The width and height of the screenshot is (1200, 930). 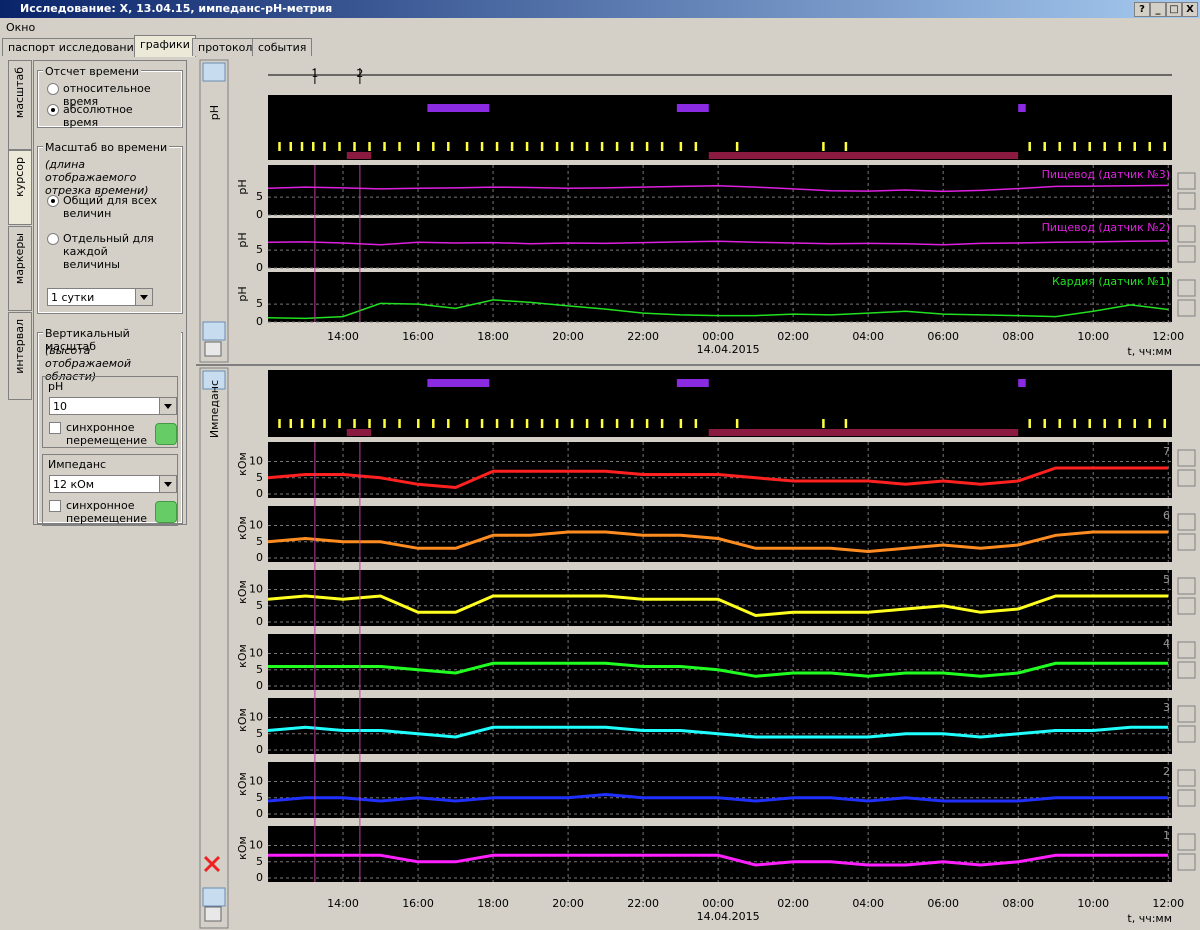 I want to click on series-label: 3, so click(x=1166, y=707).